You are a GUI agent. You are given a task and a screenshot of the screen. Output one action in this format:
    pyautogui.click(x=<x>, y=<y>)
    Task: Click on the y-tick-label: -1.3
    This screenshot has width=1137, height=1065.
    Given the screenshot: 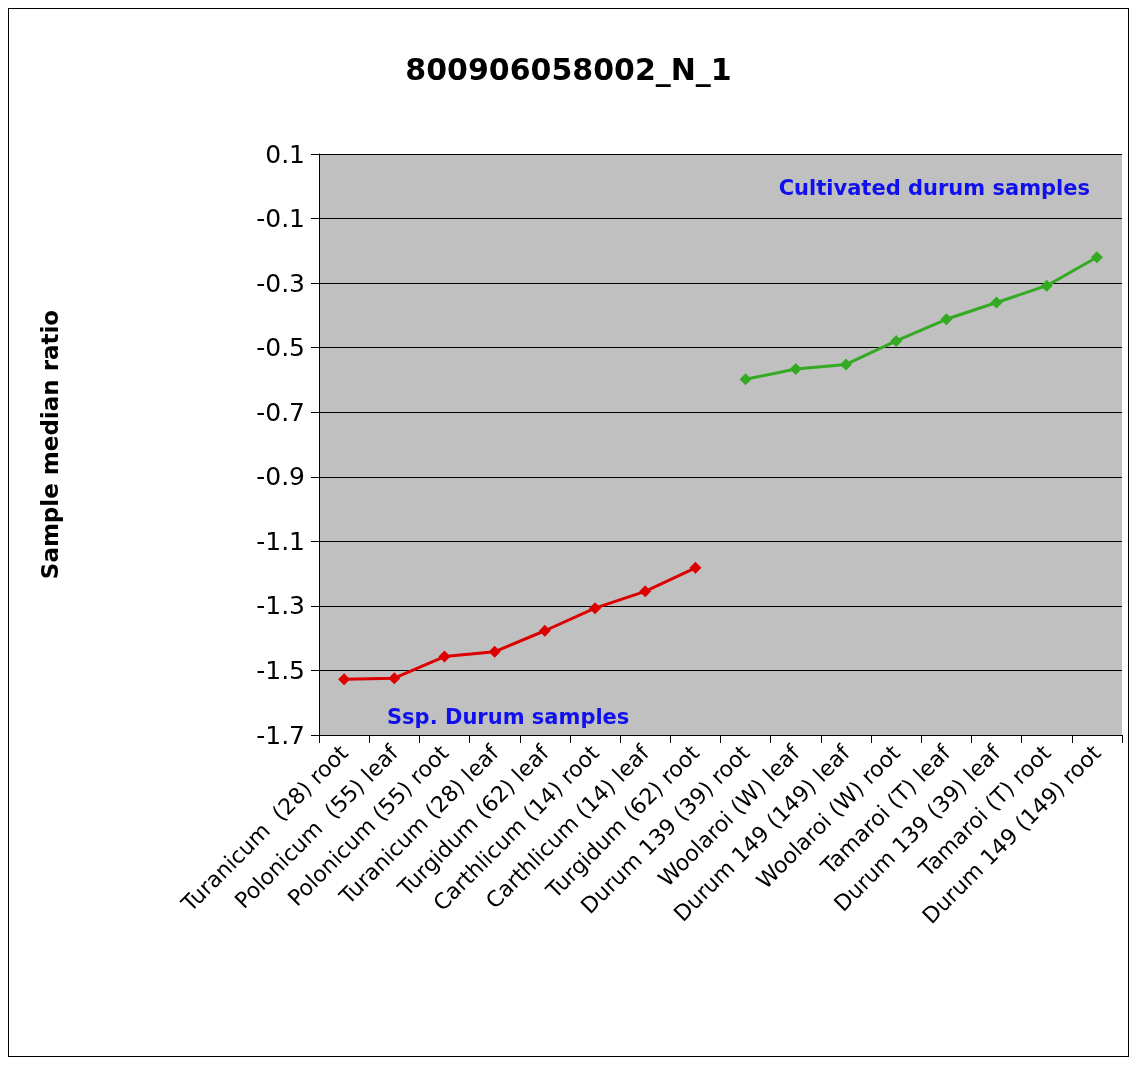 What is the action you would take?
    pyautogui.click(x=280, y=606)
    